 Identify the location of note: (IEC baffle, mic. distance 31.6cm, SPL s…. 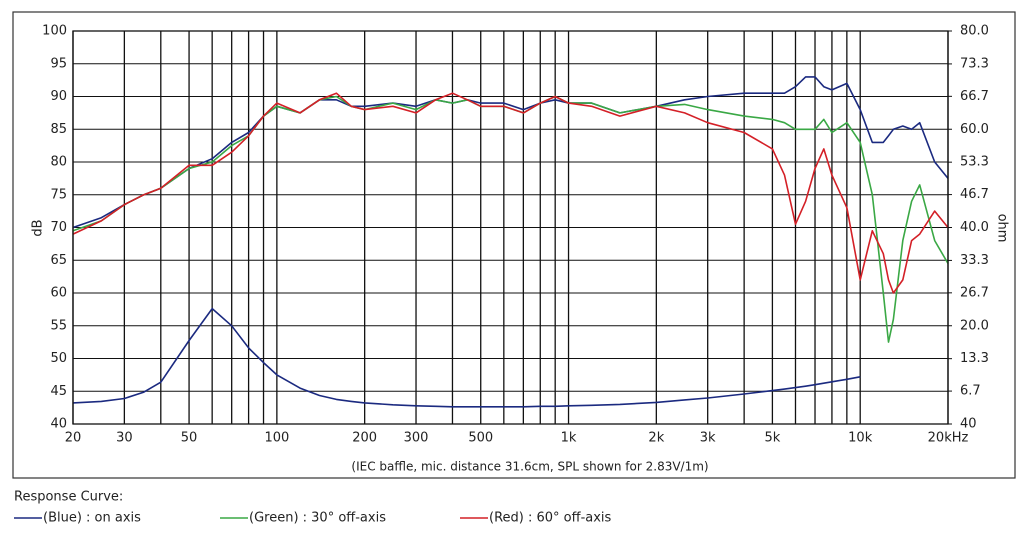
(529, 467).